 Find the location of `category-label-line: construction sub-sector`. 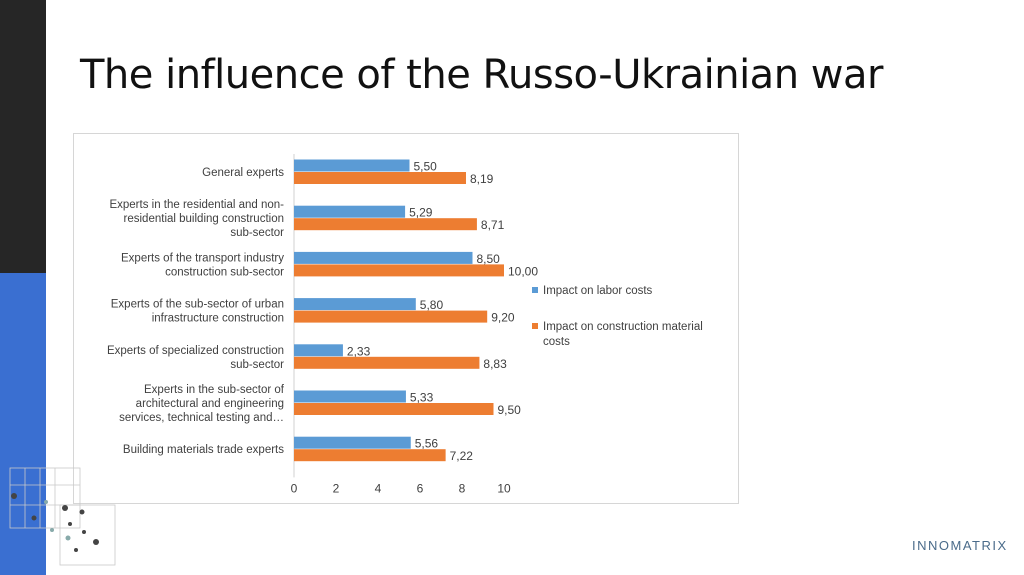

category-label-line: construction sub-sector is located at coordinates (224, 272).